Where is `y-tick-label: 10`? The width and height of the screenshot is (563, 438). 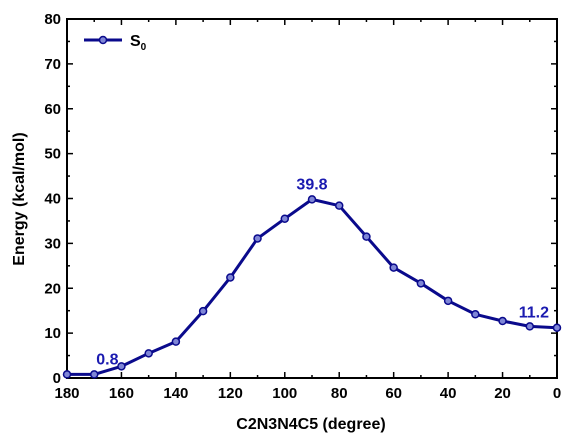
y-tick-label: 10 is located at coordinates (52, 333).